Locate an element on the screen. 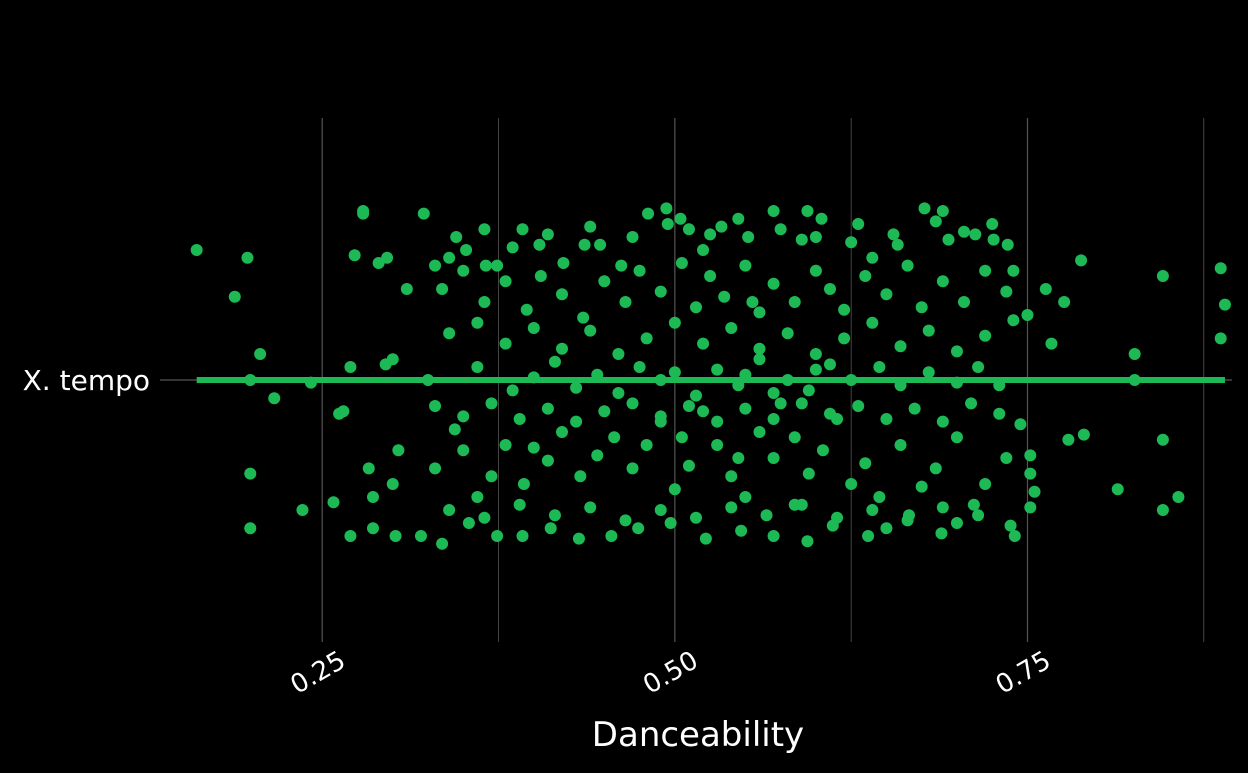 This screenshot has height=773, width=1248. x-axis-title: Danceability is located at coordinates (698, 735).